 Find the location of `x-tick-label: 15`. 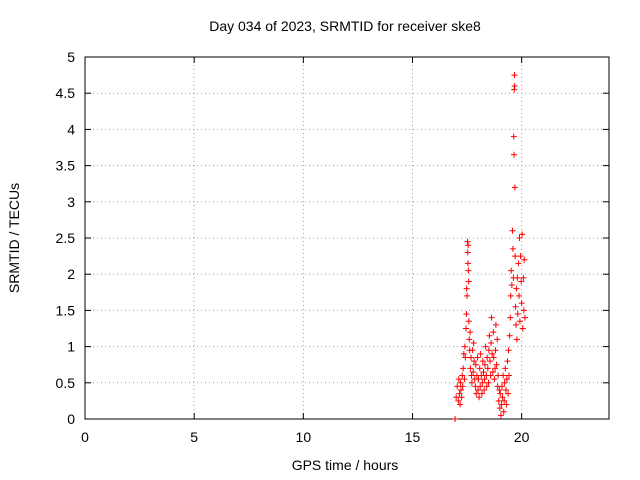

x-tick-label: 15 is located at coordinates (413, 437).